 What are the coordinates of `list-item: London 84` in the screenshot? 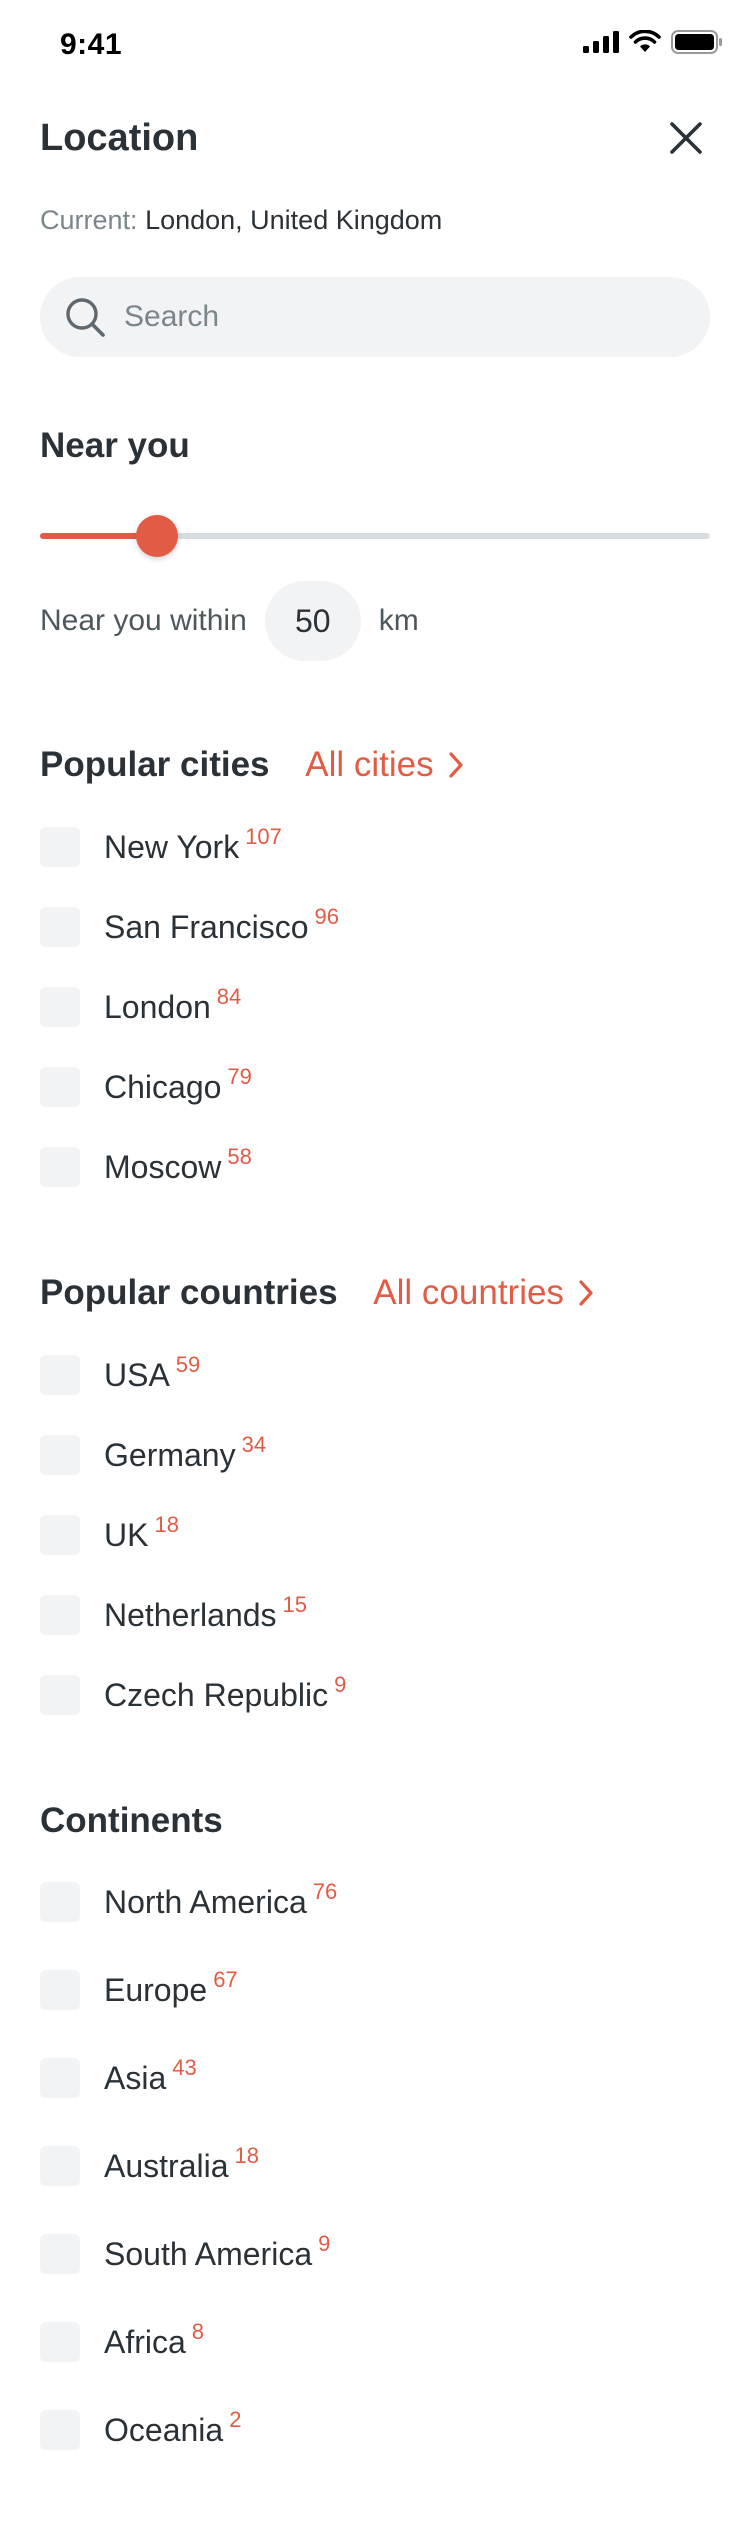 It's located at (140, 1007).